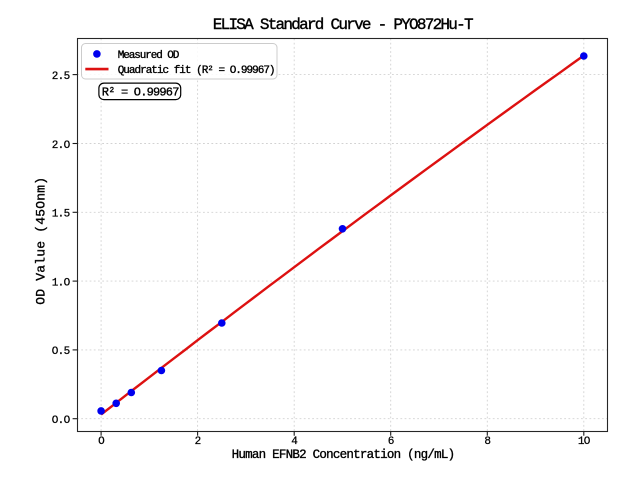 The height and width of the screenshot is (480, 640). What do you see at coordinates (61, 421) in the screenshot?
I see `svg-text: O.O` at bounding box center [61, 421].